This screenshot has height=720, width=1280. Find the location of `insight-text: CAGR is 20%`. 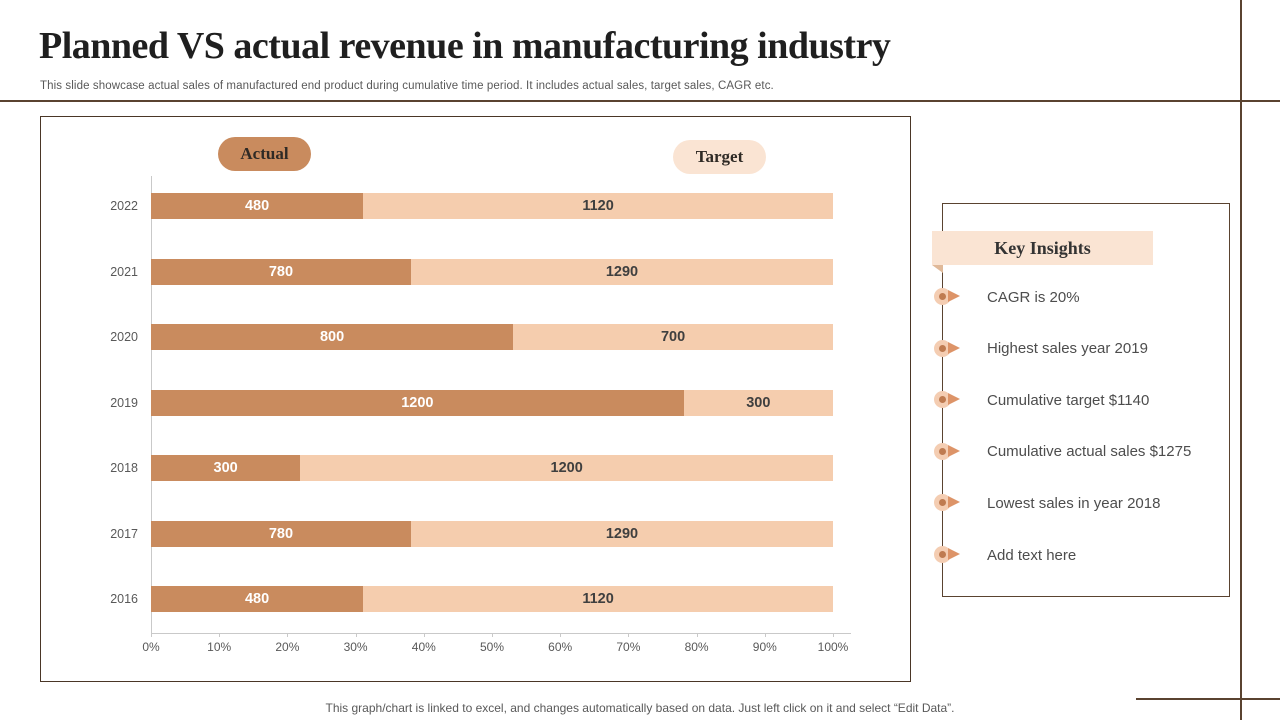

insight-text: CAGR is 20% is located at coordinates (1033, 297).